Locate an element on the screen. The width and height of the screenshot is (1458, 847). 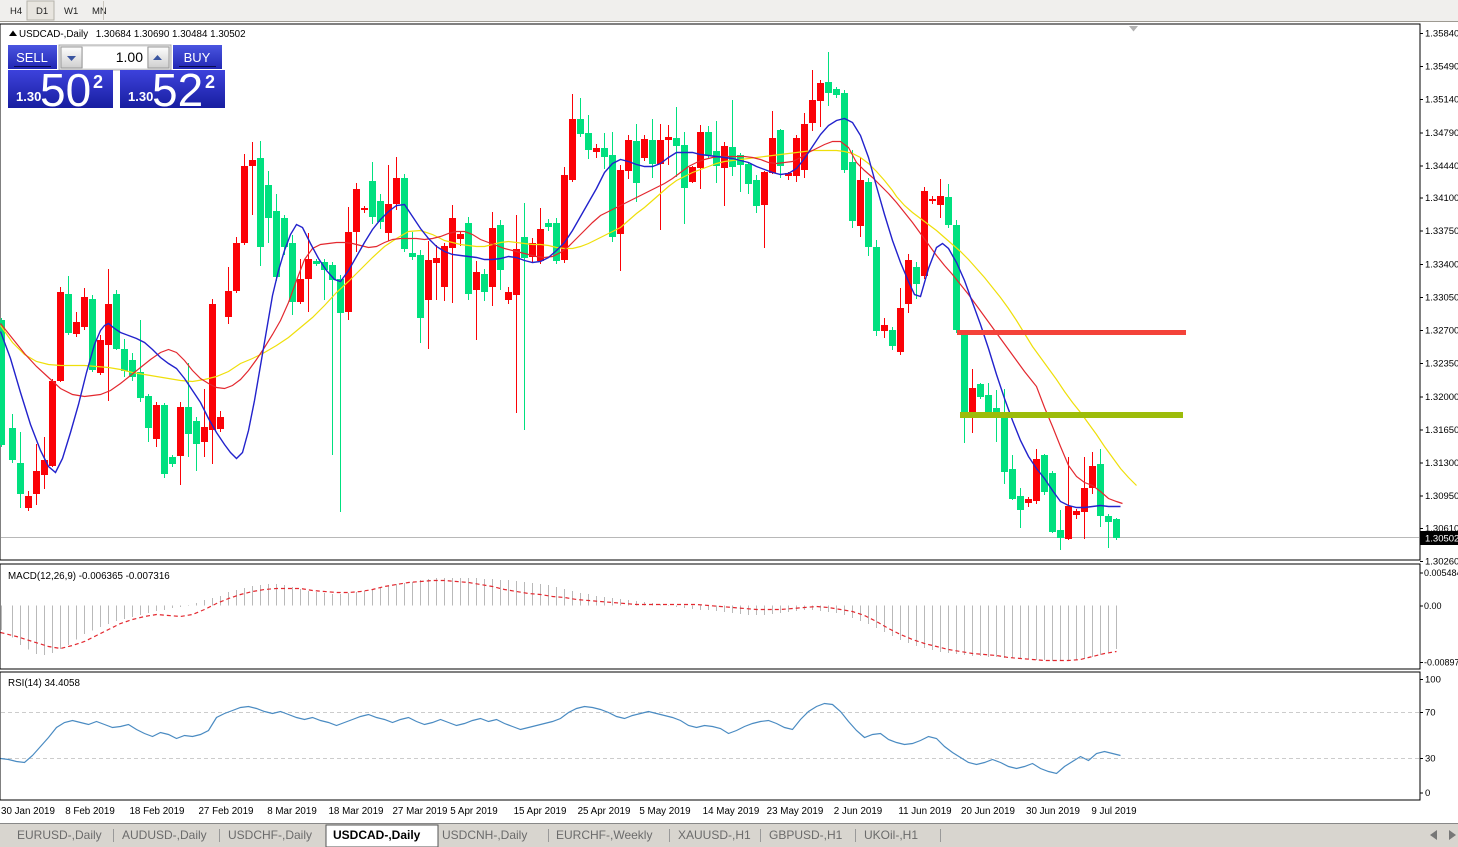
svg-text: 27 Mar 2019 is located at coordinates (419, 811).